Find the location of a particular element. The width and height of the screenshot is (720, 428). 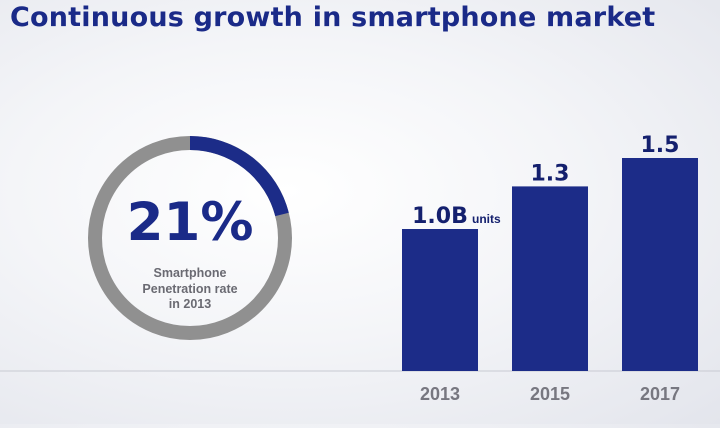

page-title: Continuous growth in smartphone market is located at coordinates (333, 17).